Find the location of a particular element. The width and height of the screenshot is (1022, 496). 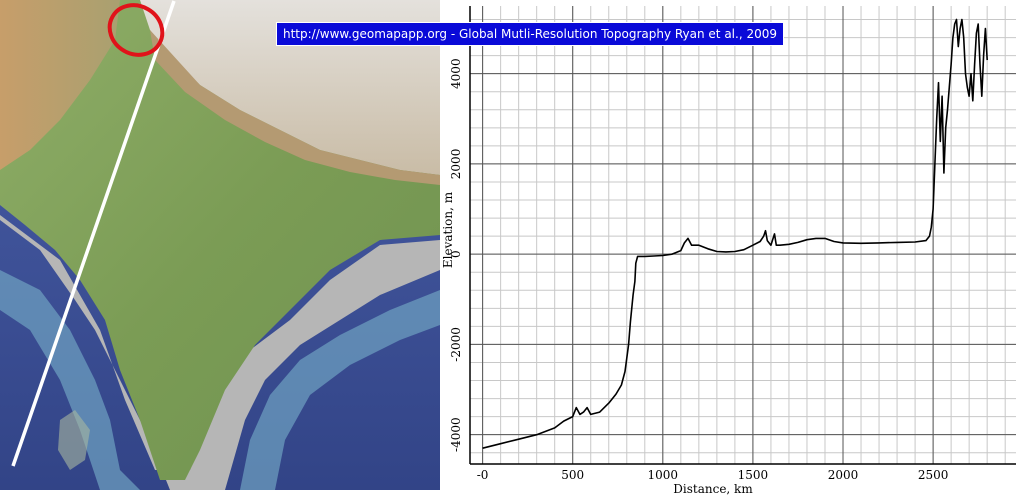

shallow-water-band-east is located at coordinates (340, 390).